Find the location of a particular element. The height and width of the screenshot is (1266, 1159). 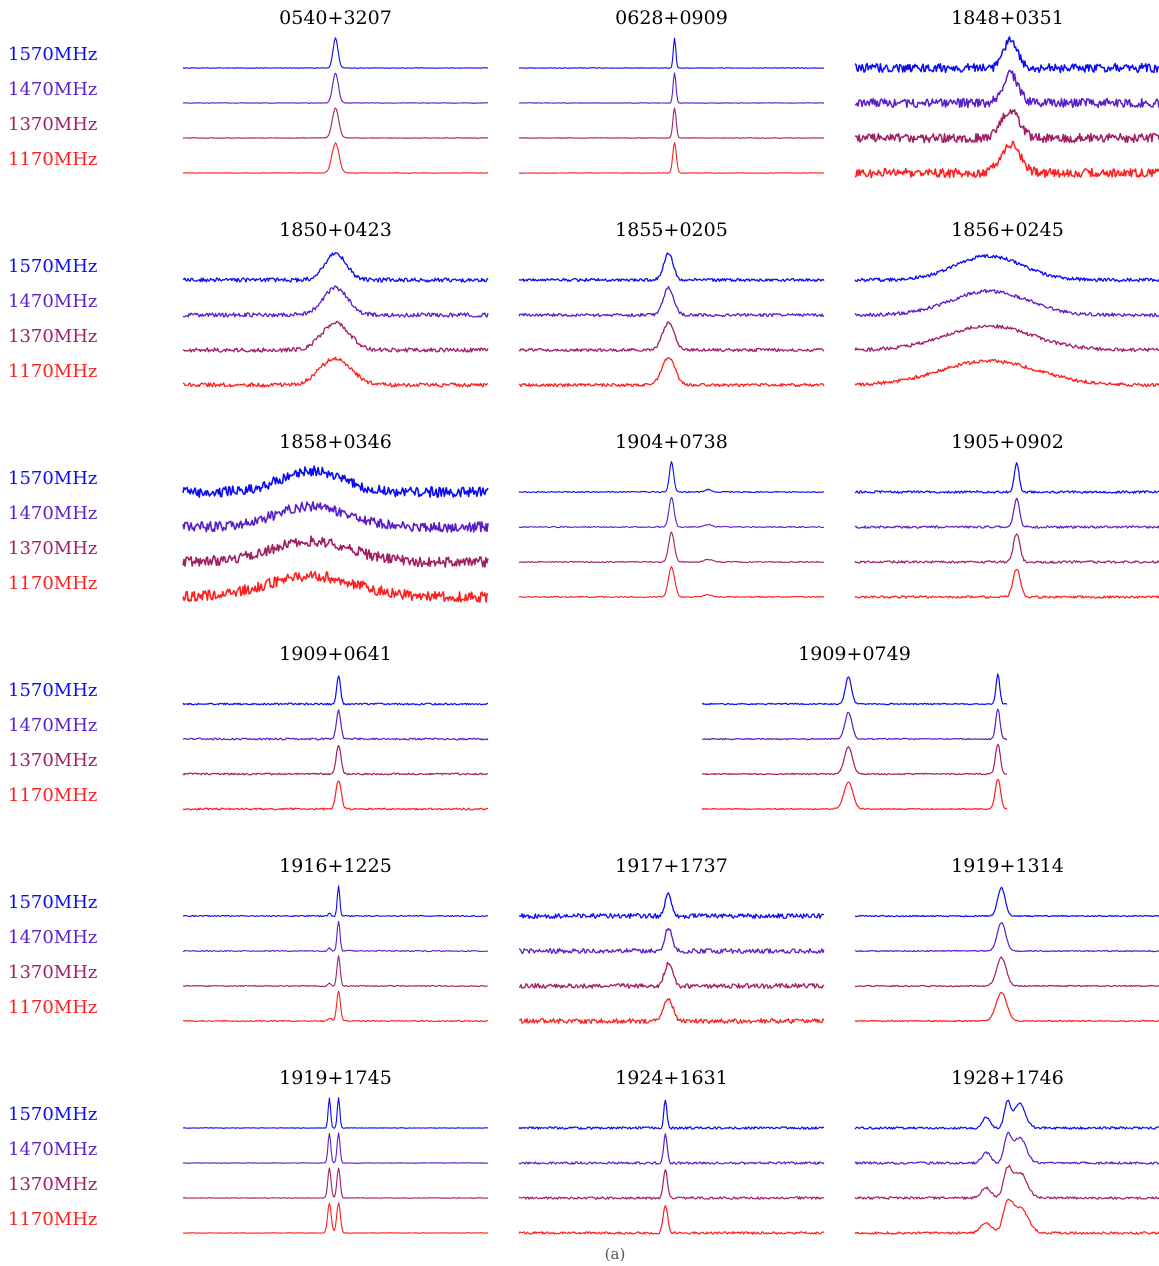

pulsar-name-title: 0540+3207 is located at coordinates (335, 18).